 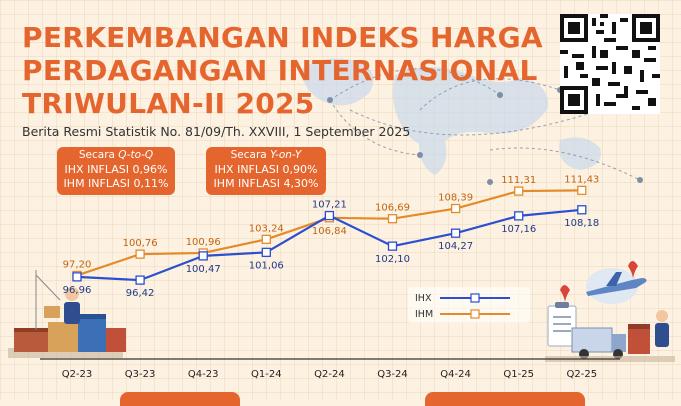 I want to click on qtoq-ihx-line: IHX INFLASI 0,96%, so click(x=116, y=169).